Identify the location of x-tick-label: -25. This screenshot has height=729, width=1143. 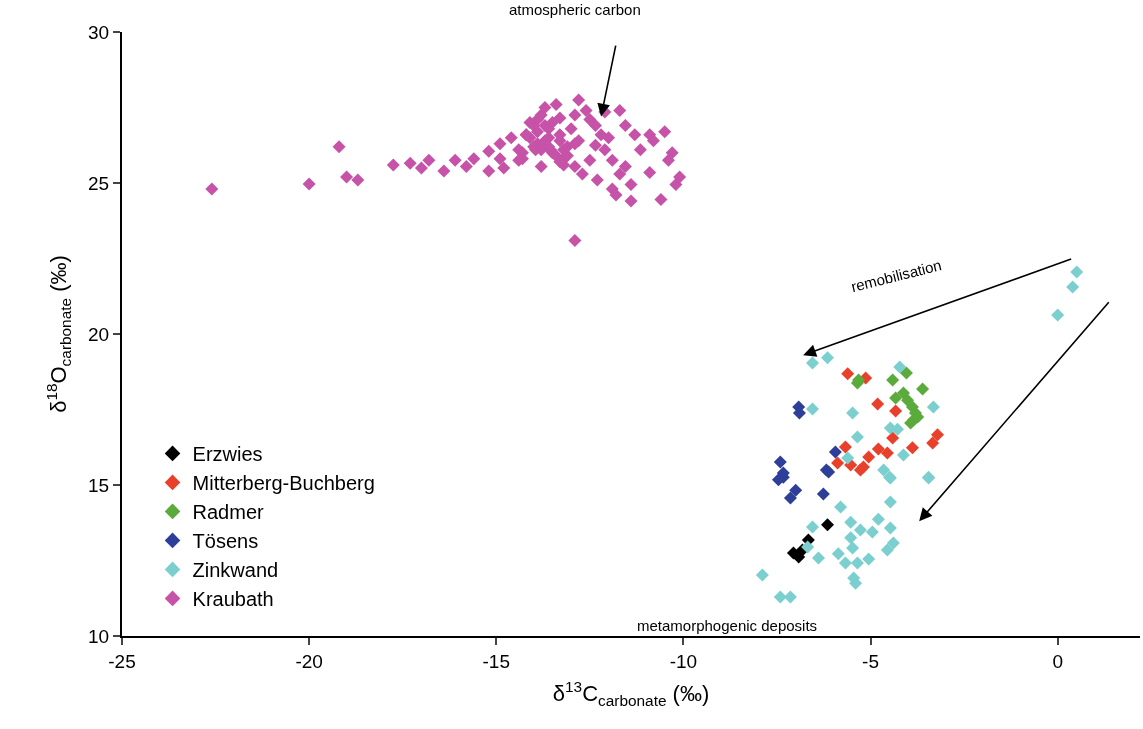
(122, 661).